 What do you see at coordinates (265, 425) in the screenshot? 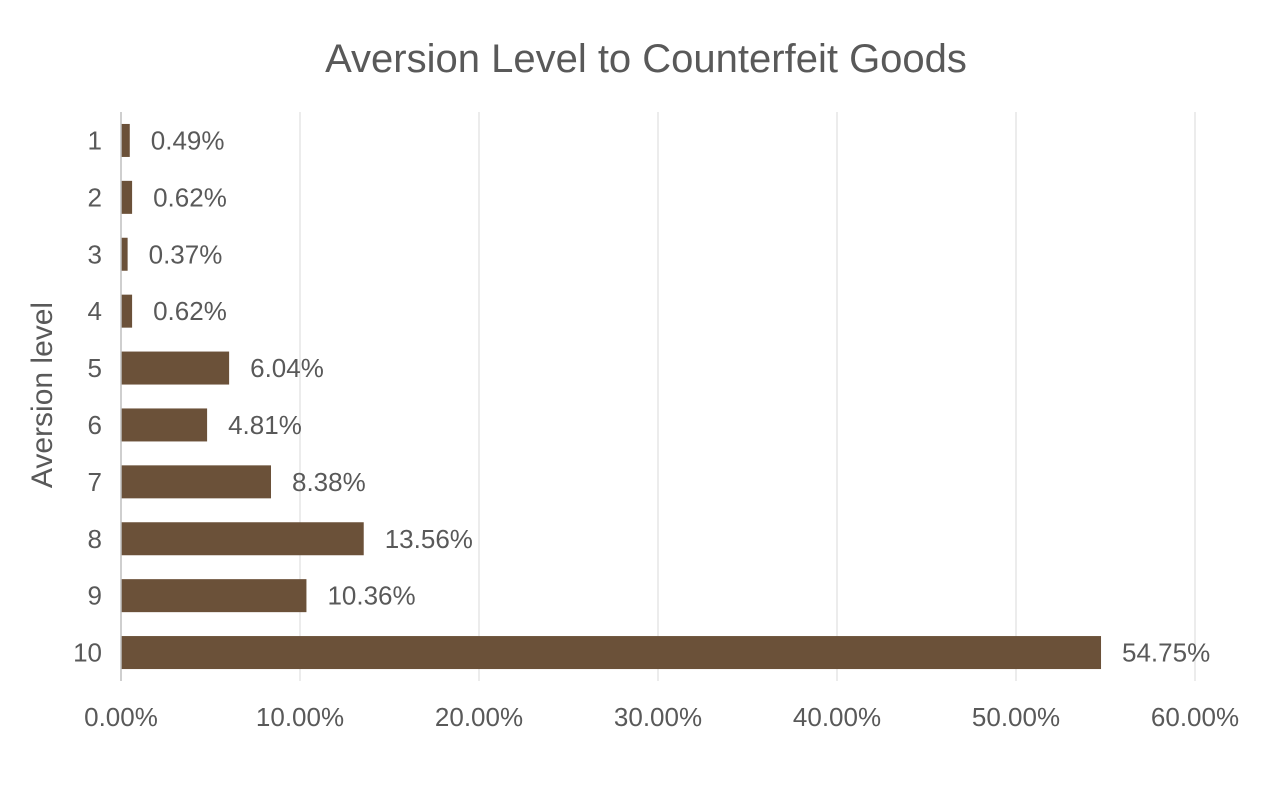
I see `data-label: 4.81%` at bounding box center [265, 425].